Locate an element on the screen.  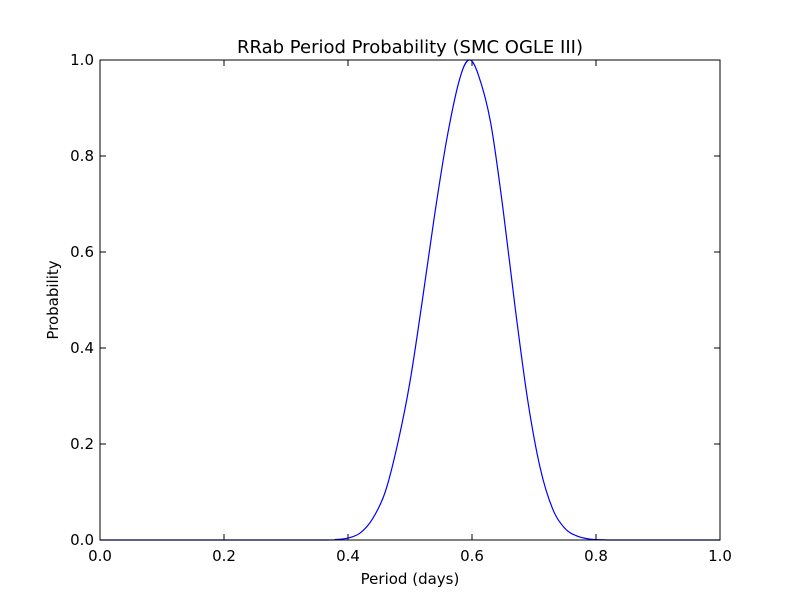
y-tick-label: 0.4 is located at coordinates (82, 348).